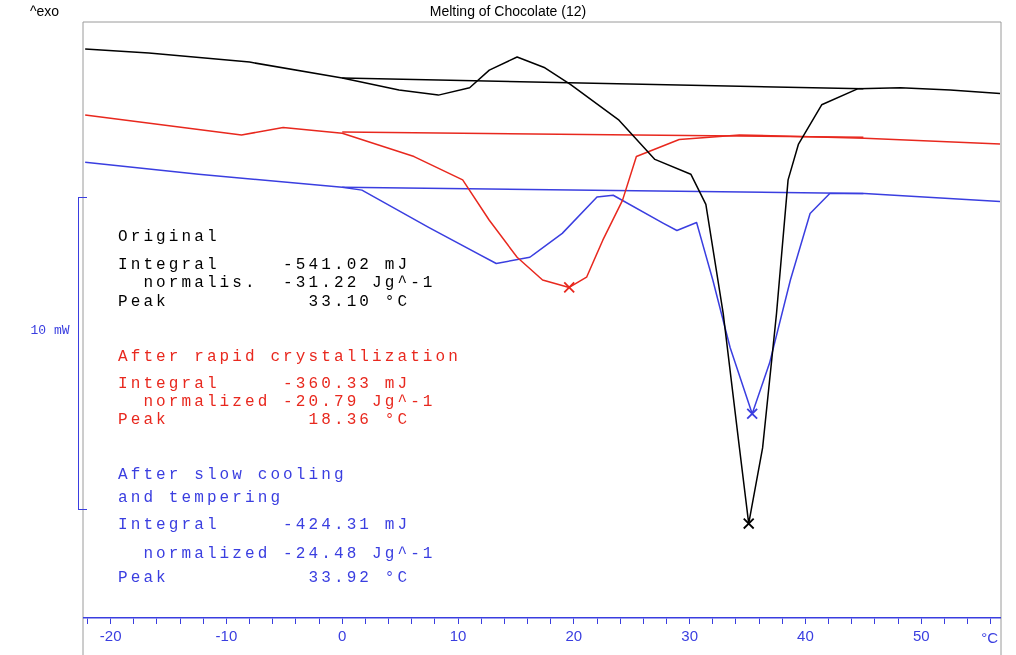 The height and width of the screenshot is (655, 1016). I want to click on annotation: Original, so click(169, 237).